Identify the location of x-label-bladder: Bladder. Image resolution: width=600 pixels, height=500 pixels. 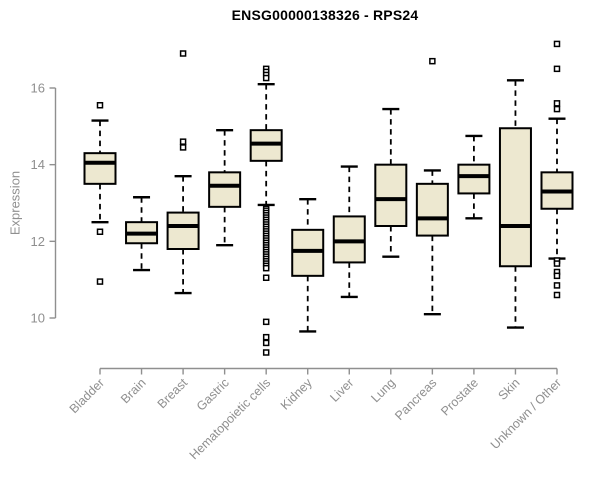
(87, 396).